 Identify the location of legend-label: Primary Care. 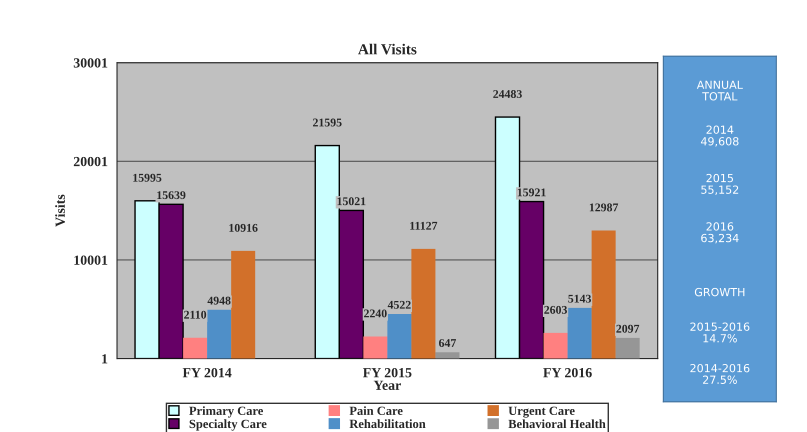
(226, 412).